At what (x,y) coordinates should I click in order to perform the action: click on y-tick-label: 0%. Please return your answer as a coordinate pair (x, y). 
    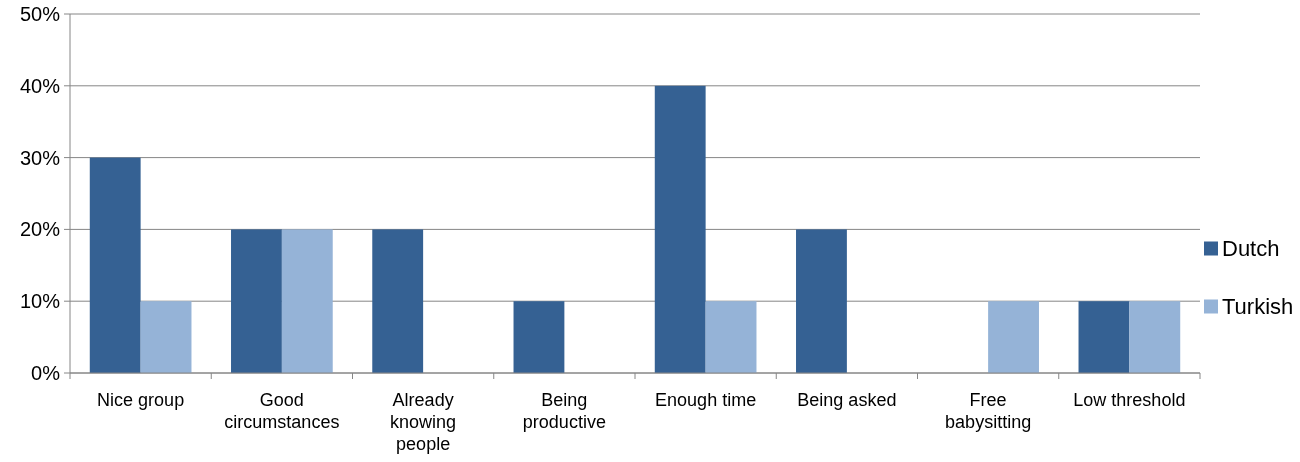
    Looking at the image, I should click on (46, 373).